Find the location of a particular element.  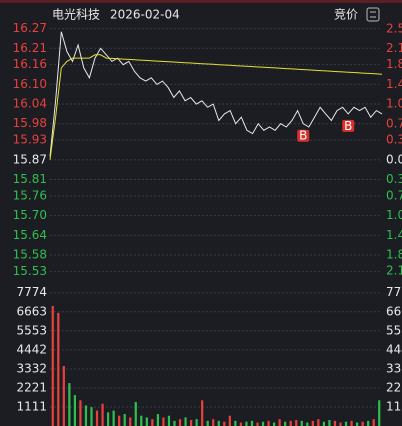

y2-tick-label: 444 is located at coordinates (394, 349).